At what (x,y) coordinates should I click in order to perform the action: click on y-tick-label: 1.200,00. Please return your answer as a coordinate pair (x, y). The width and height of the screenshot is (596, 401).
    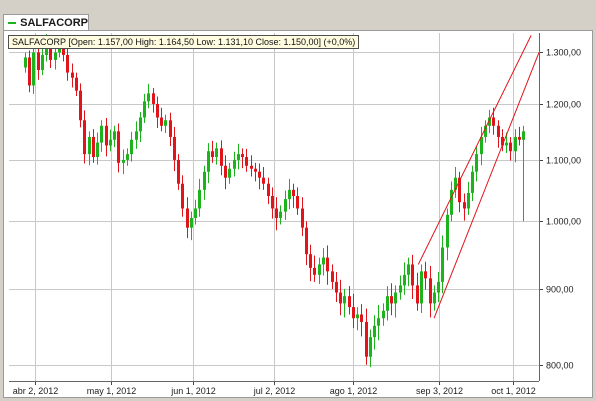
    Looking at the image, I should click on (563, 105).